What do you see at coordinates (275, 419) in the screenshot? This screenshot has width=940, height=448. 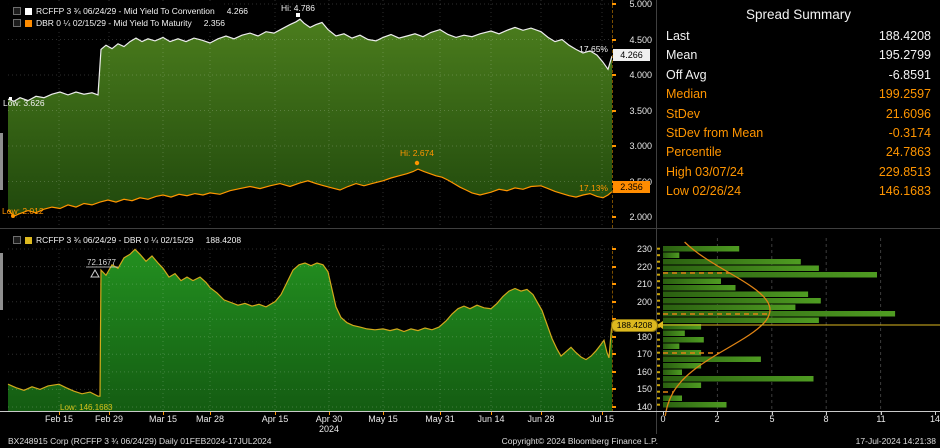 I see `x-axis-label: Apr 15` at bounding box center [275, 419].